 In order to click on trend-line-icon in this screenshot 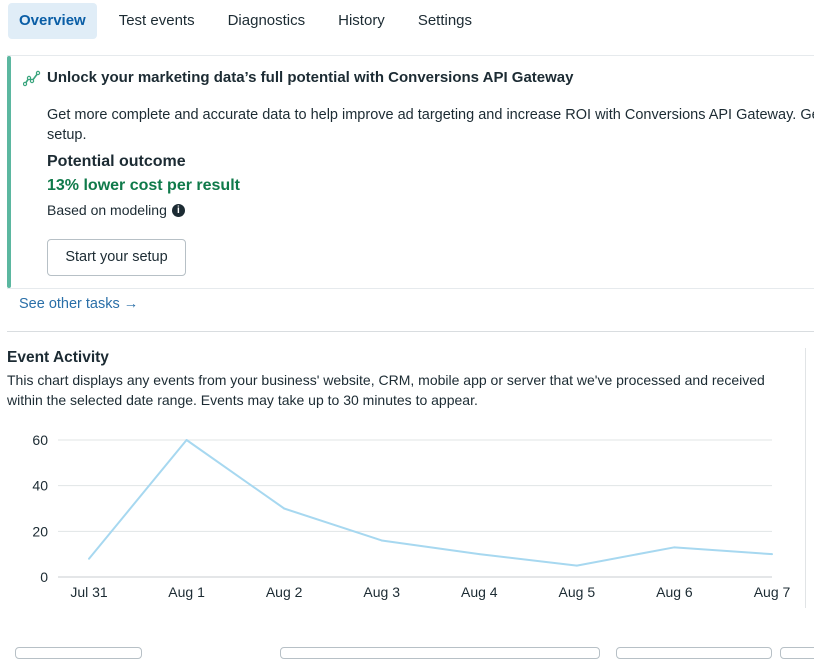, I will do `click(32, 78)`.